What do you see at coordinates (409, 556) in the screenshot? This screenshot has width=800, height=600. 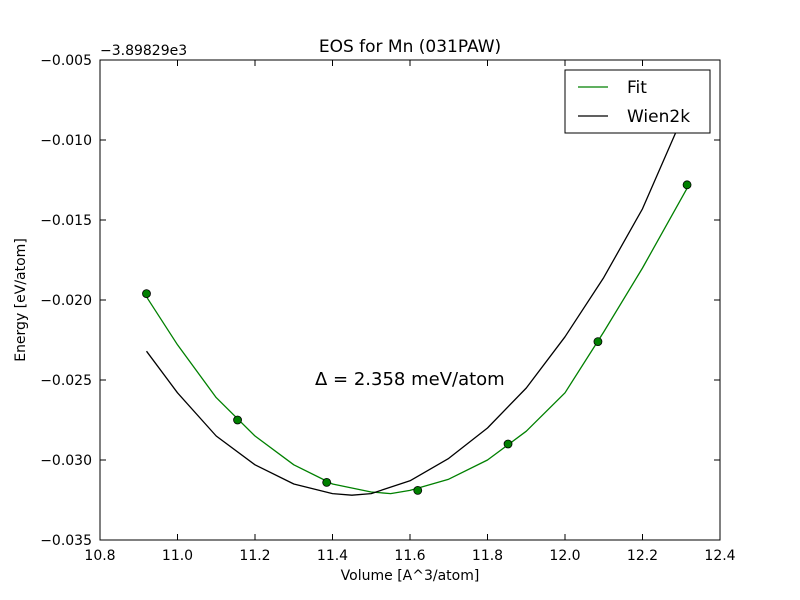 I see `x-tick-label: 11.6` at bounding box center [409, 556].